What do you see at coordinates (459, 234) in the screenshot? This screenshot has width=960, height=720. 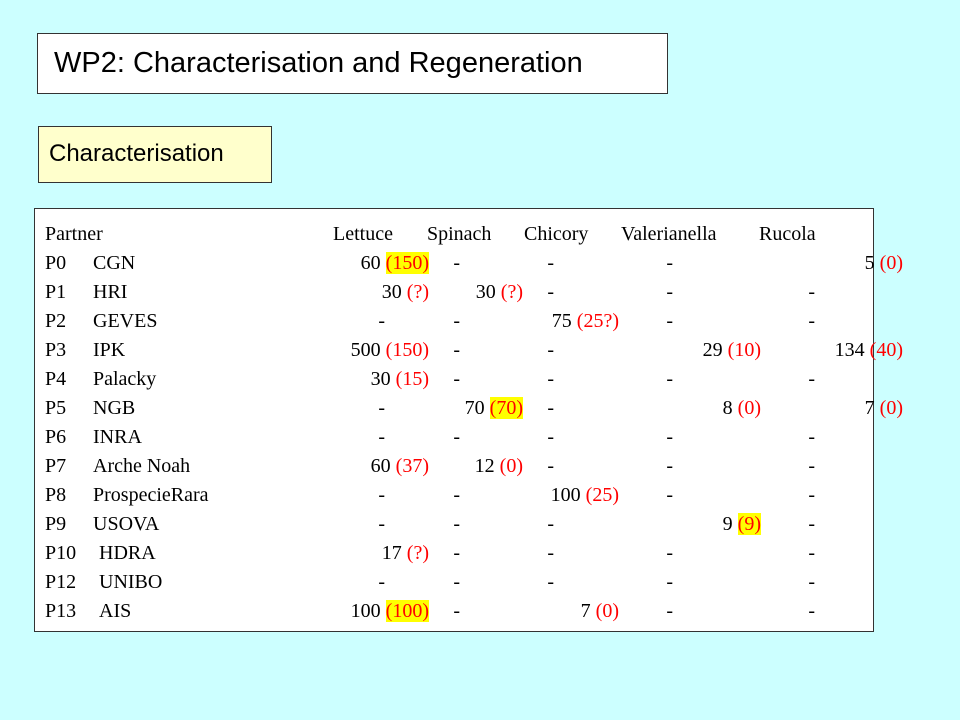 I see `header-spinach: Spinach` at bounding box center [459, 234].